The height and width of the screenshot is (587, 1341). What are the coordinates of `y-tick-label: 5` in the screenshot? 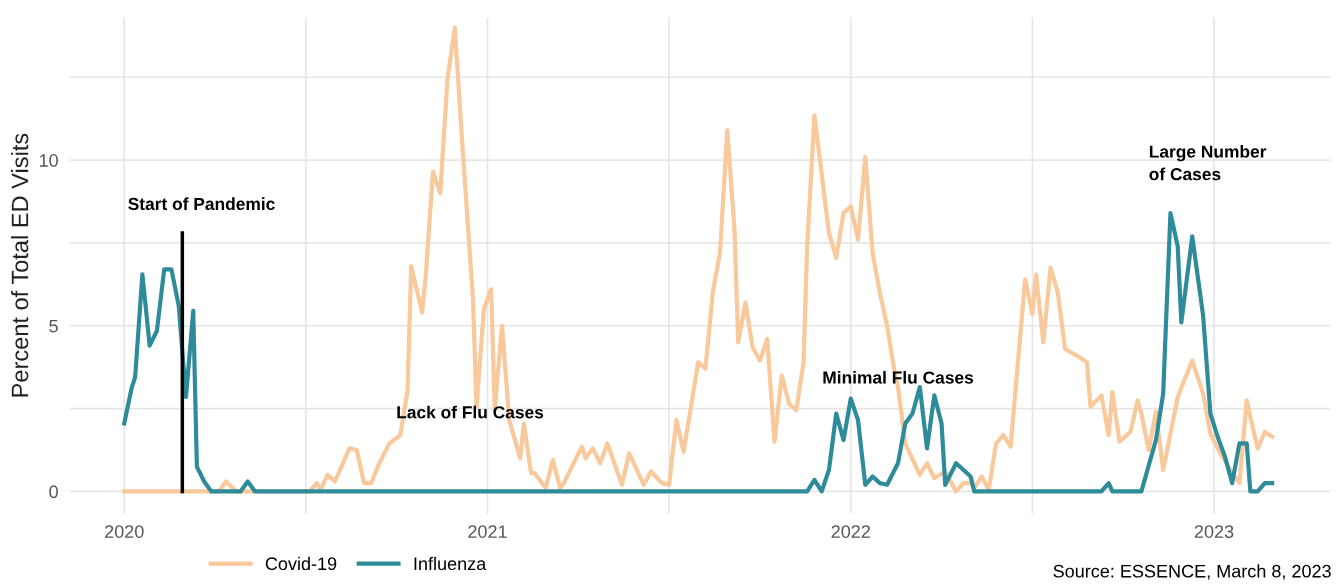 It's located at (53, 326).